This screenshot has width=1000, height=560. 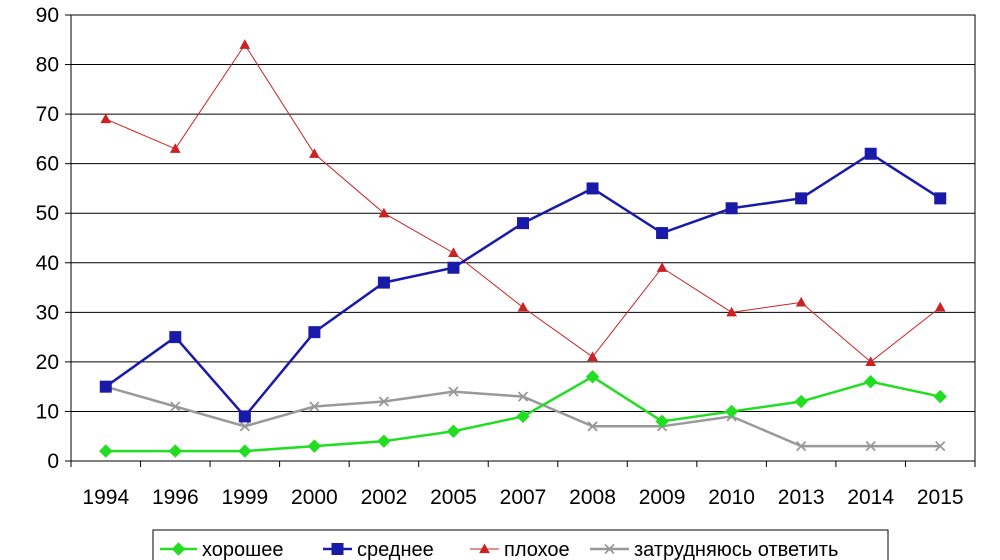 What do you see at coordinates (175, 497) in the screenshot?
I see `x-tick-label: 1996` at bounding box center [175, 497].